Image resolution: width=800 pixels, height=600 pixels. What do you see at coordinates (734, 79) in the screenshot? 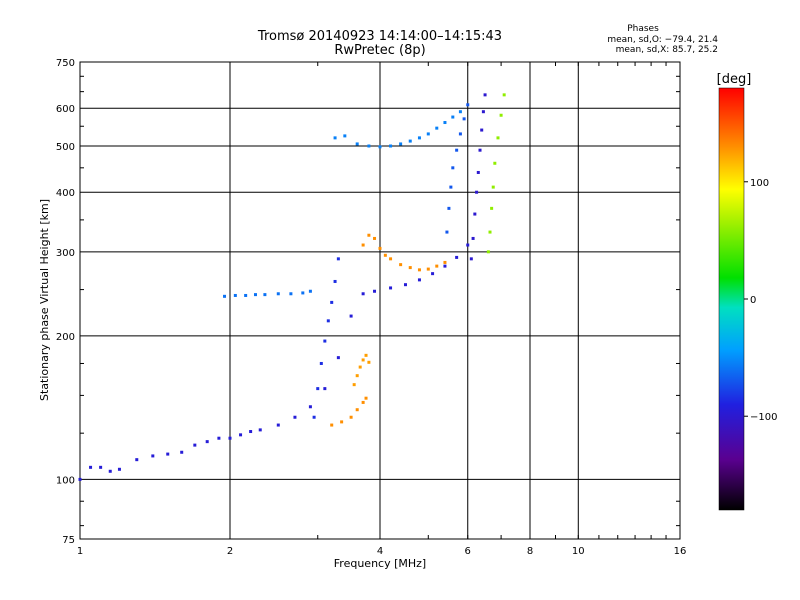
I see `colorbar-title: [deg]` at bounding box center [734, 79].